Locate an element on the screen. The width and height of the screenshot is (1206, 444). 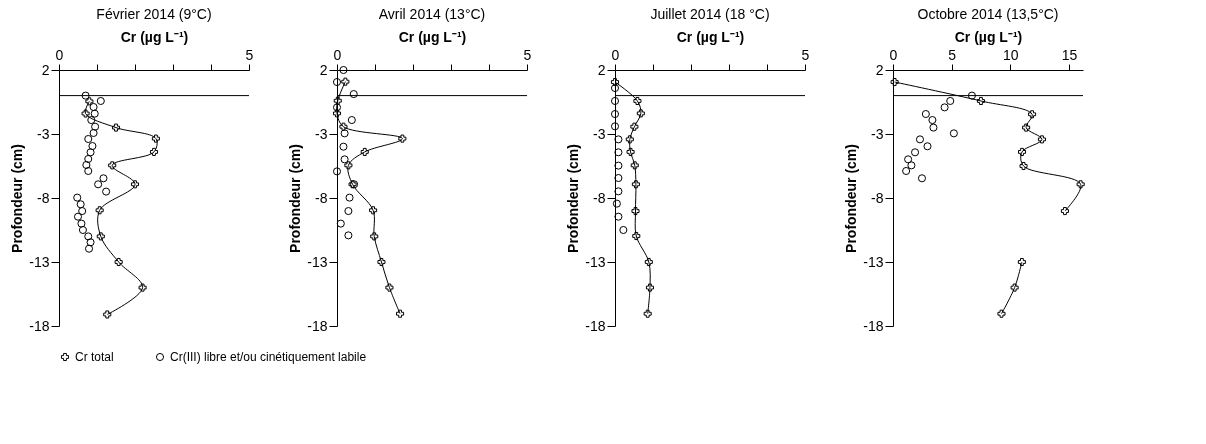
y-tick-label: -3 is located at coordinates (877, 133).